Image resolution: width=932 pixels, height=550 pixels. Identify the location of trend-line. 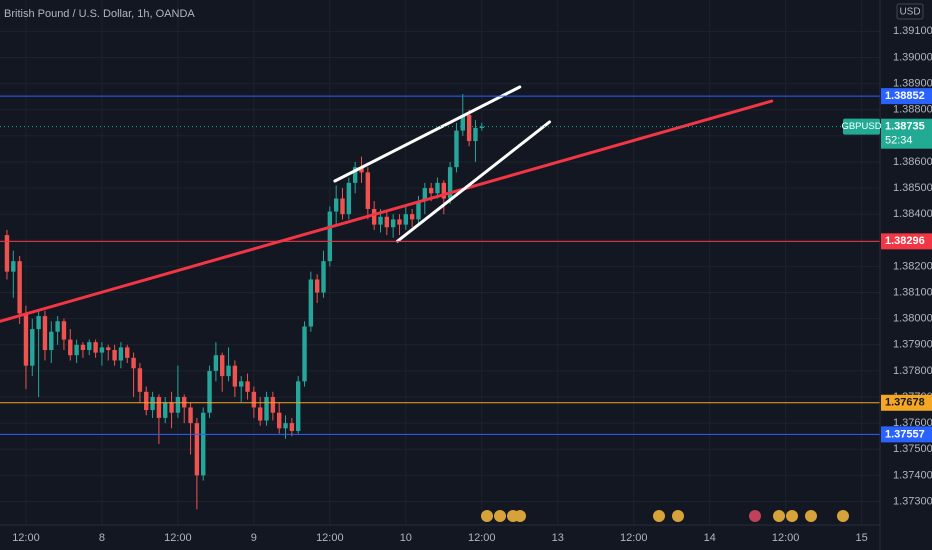
(474, 181).